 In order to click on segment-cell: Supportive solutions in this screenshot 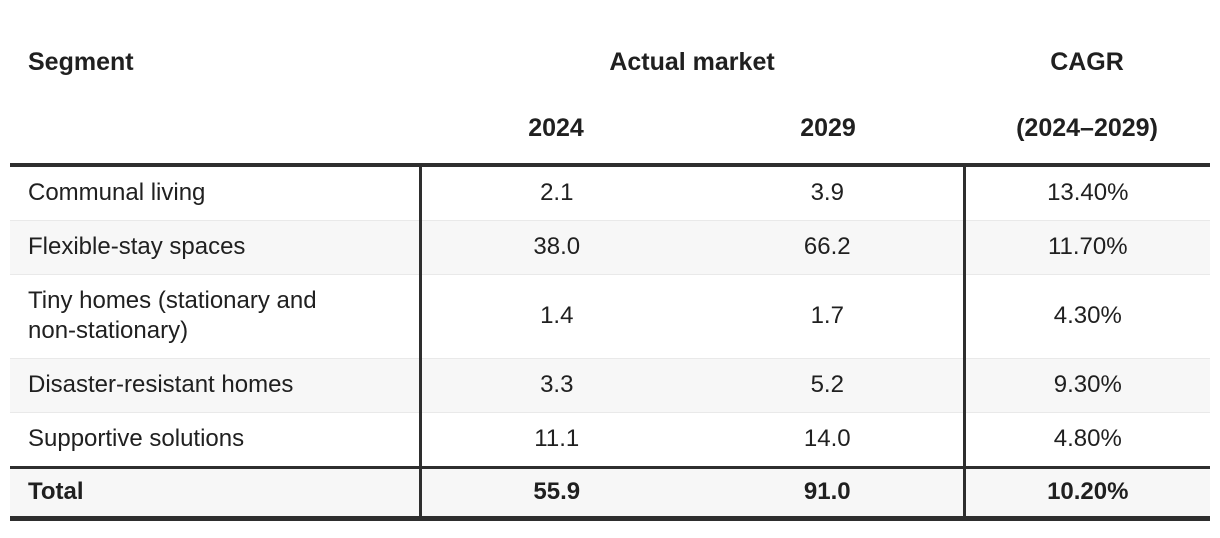, I will do `click(216, 440)`.